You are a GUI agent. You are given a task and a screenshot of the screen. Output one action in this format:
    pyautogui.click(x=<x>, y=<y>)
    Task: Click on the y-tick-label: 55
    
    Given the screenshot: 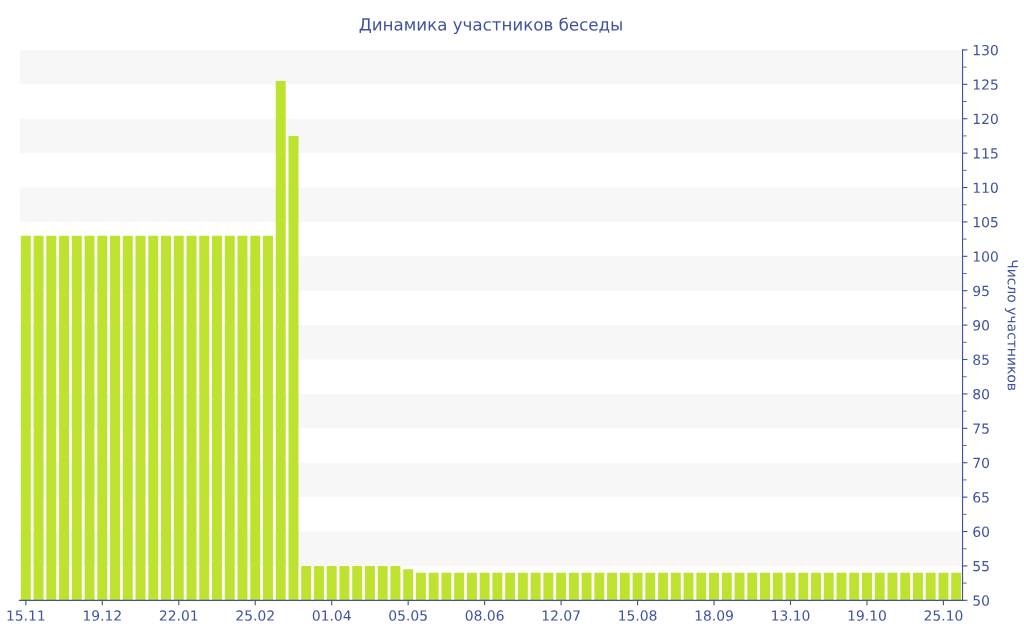 What is the action you would take?
    pyautogui.click(x=981, y=566)
    